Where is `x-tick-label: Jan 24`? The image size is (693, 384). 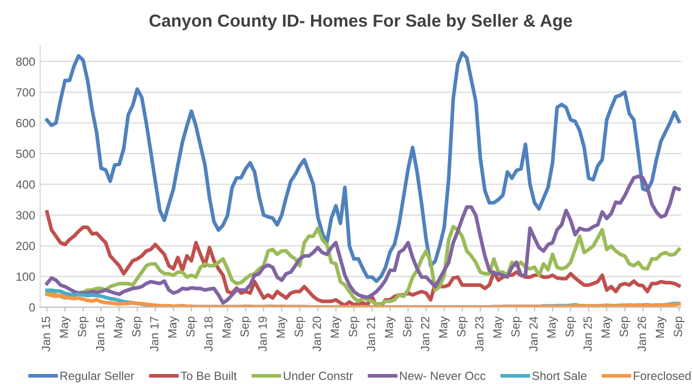
x-tick-label: Jan 24 is located at coordinates (533, 334).